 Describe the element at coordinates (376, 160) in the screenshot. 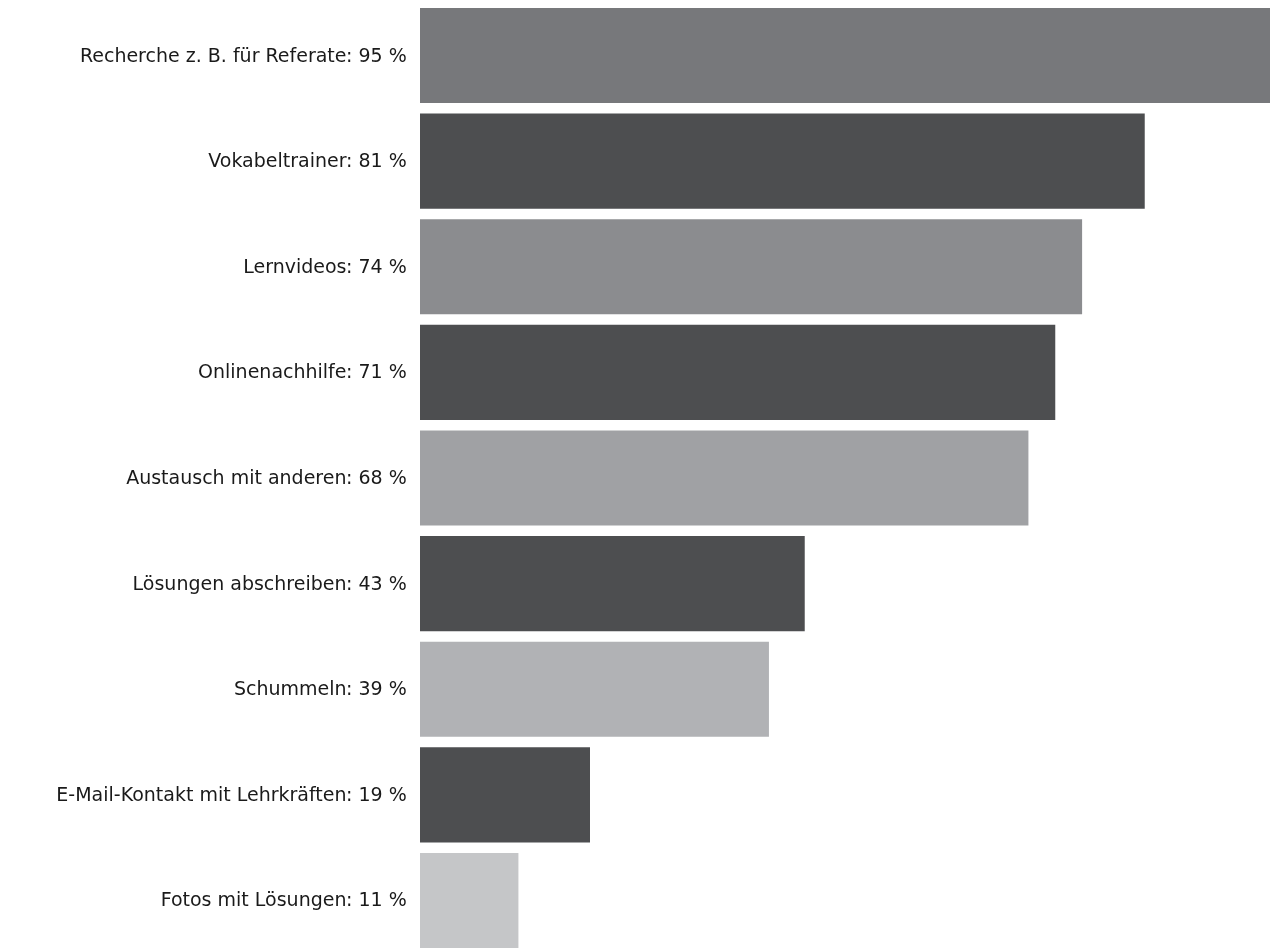

I see `data-label: : 81 %` at that location.